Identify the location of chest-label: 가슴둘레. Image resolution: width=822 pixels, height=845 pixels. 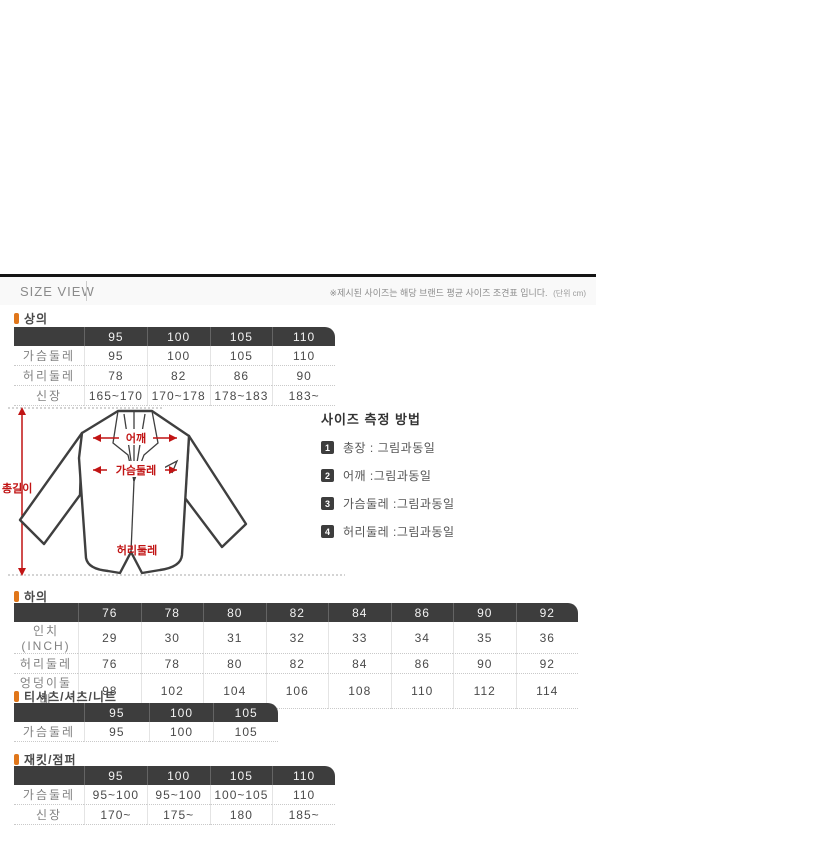
(136, 470).